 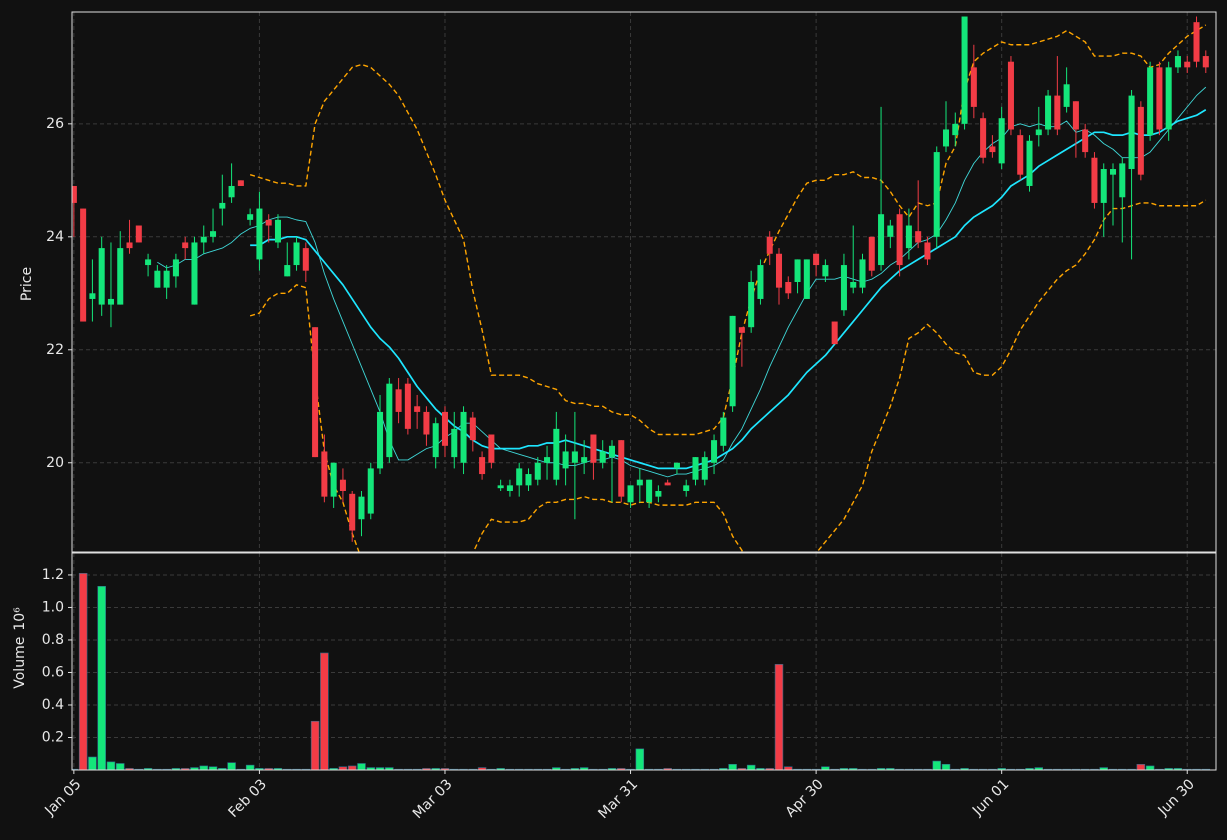 I want to click on y-tick-label: 22, so click(x=55, y=350).